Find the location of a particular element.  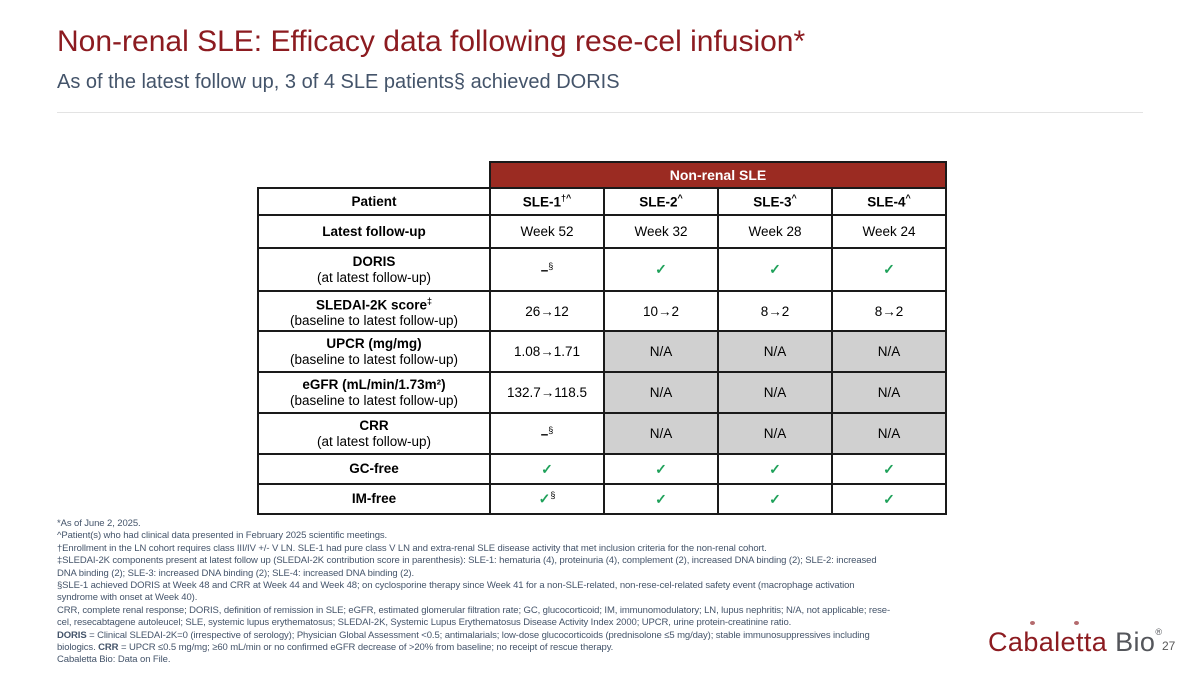

table-cell: 132.7→118.5 is located at coordinates (547, 392).